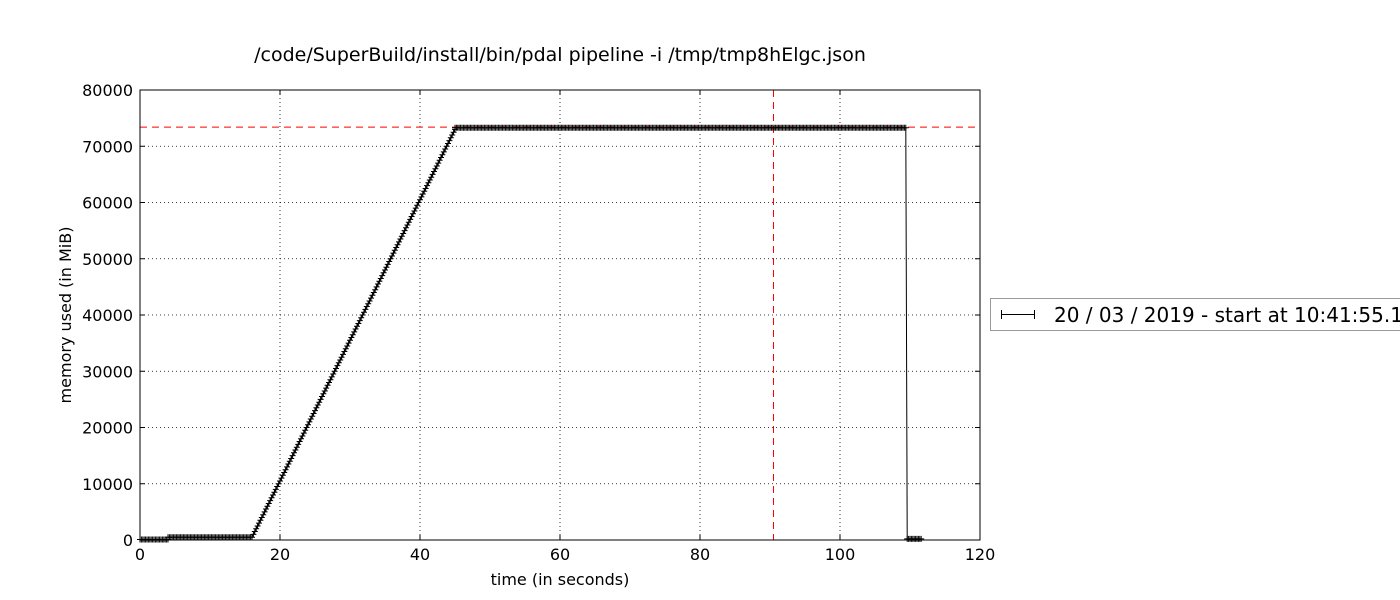 This screenshot has width=1400, height=600. Describe the element at coordinates (420, 554) in the screenshot. I see `x-tick-label: 40` at that location.